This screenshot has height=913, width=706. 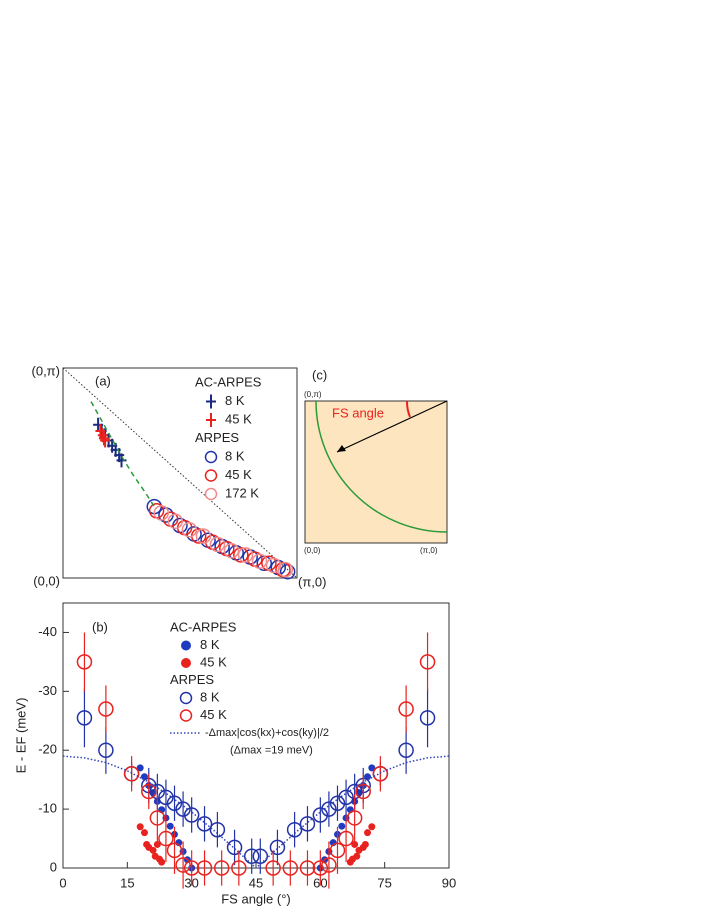 I want to click on x-tick-label: 75, so click(x=384, y=882).